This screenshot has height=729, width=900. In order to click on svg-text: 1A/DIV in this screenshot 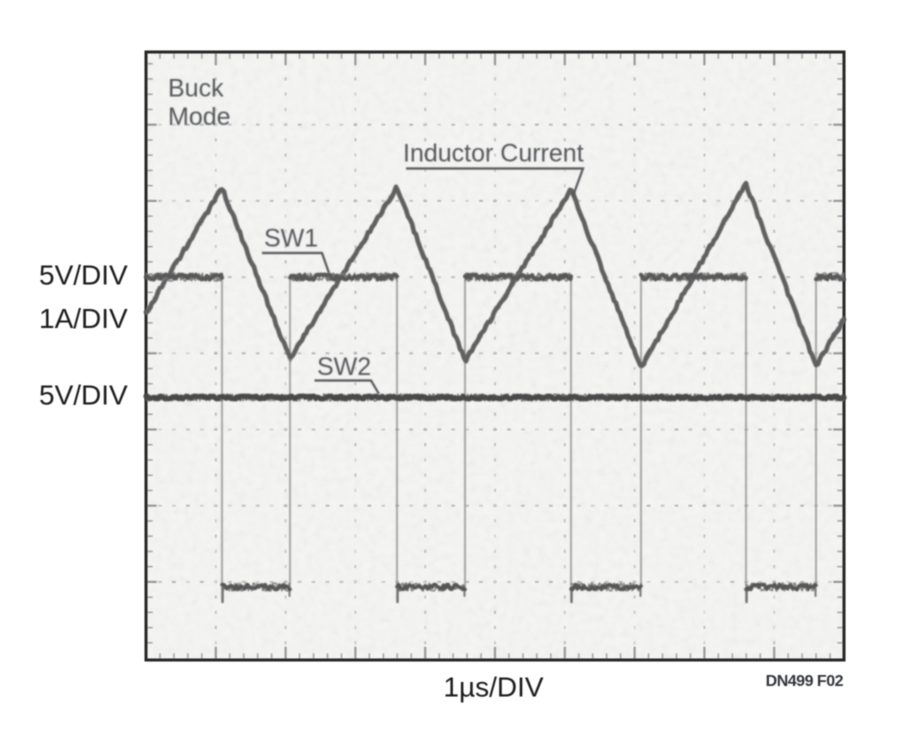, I will do `click(83, 318)`.